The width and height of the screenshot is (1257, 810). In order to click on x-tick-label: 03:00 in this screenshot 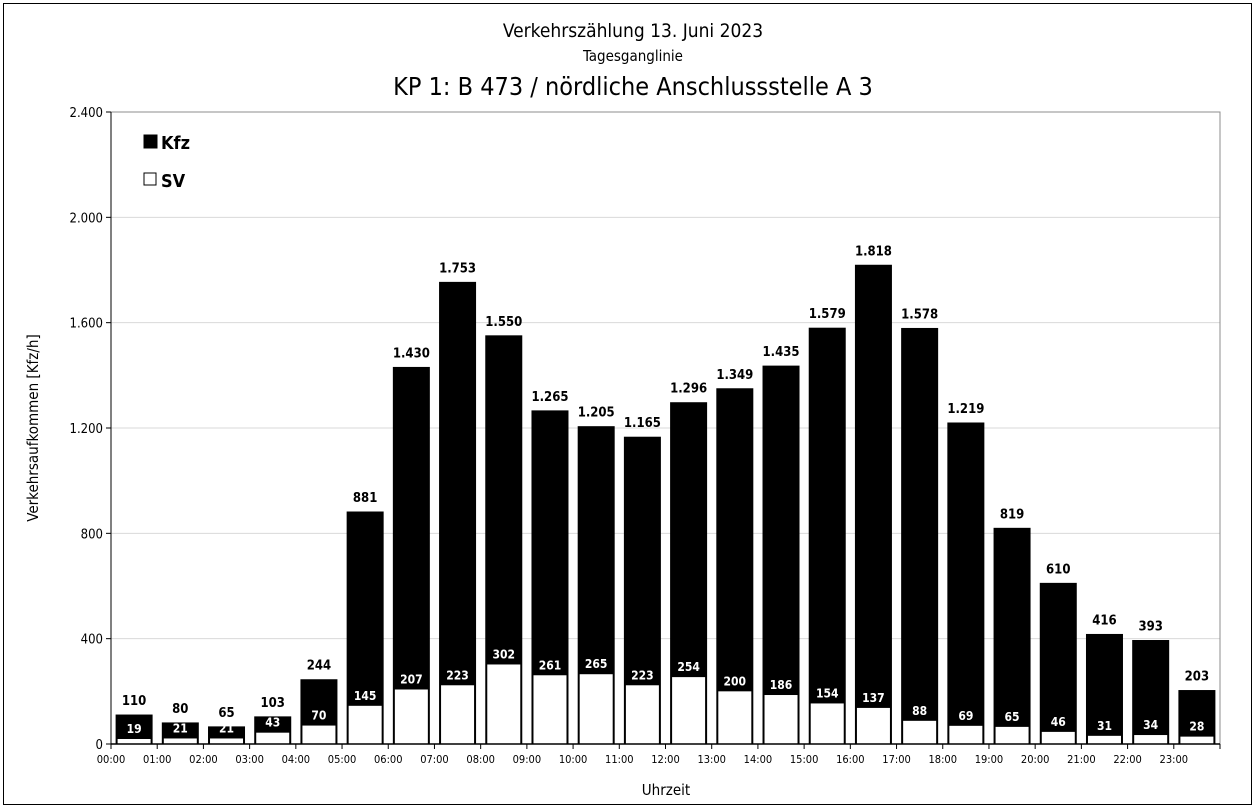, I will do `click(249, 759)`.